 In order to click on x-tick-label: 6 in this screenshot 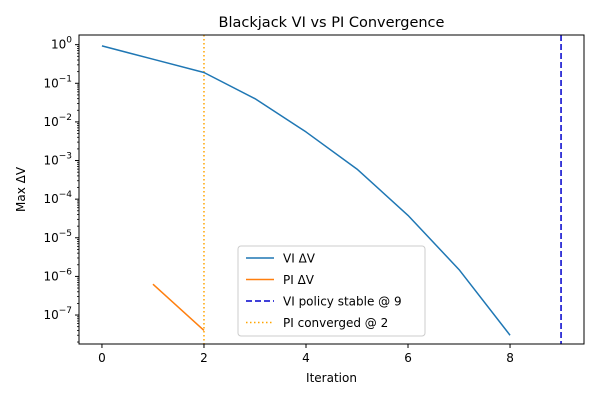, I will do `click(408, 358)`.